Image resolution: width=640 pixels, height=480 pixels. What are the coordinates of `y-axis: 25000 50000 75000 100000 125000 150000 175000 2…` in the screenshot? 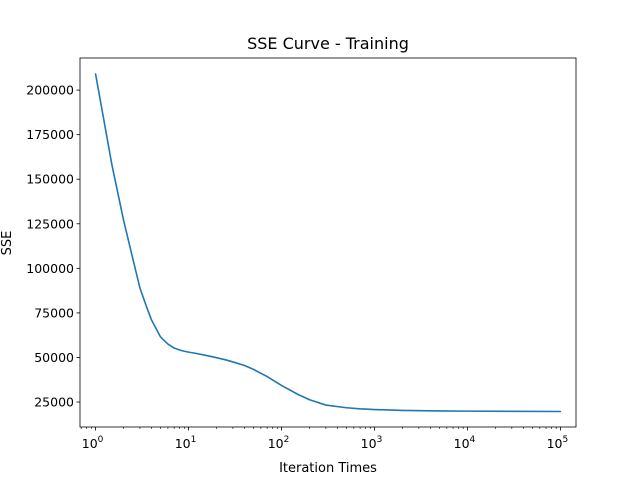 It's located at (53, 246).